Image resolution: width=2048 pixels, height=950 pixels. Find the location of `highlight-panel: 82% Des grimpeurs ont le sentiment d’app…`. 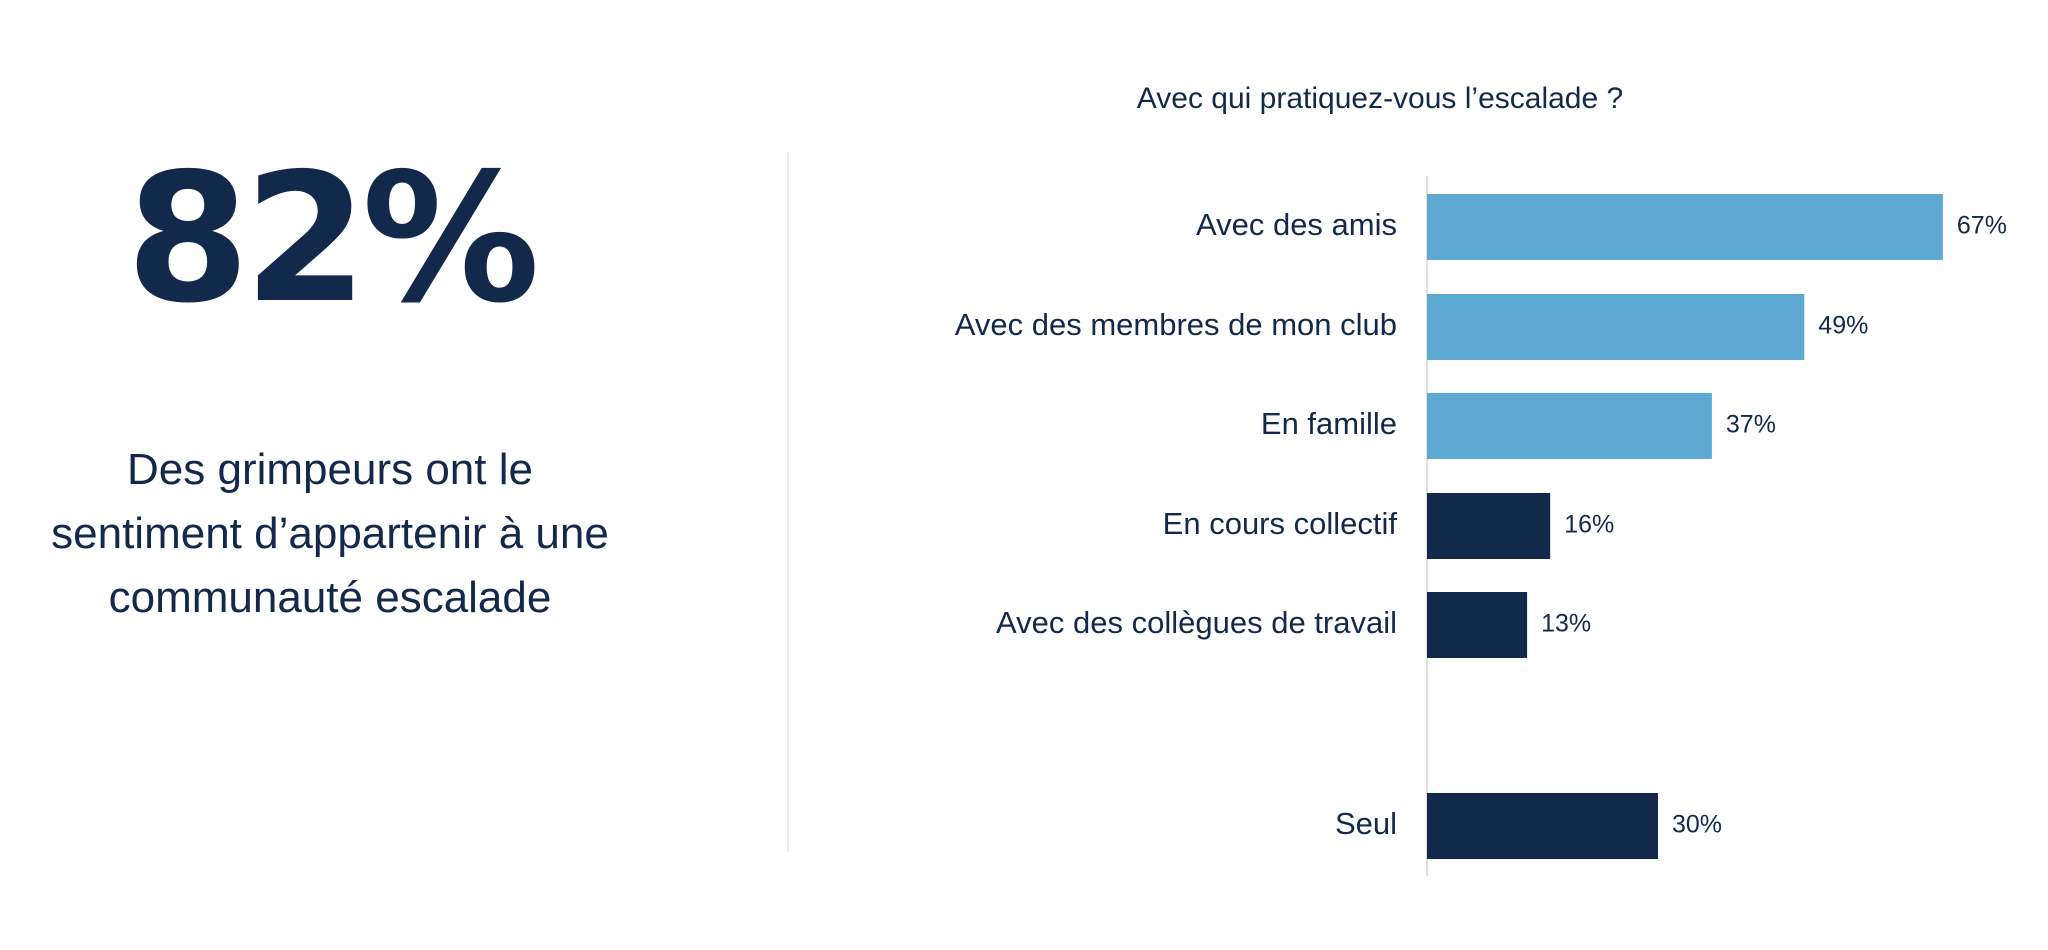

highlight-panel: 82% Des grimpeurs ont le sentiment d’app… is located at coordinates (330, 390).